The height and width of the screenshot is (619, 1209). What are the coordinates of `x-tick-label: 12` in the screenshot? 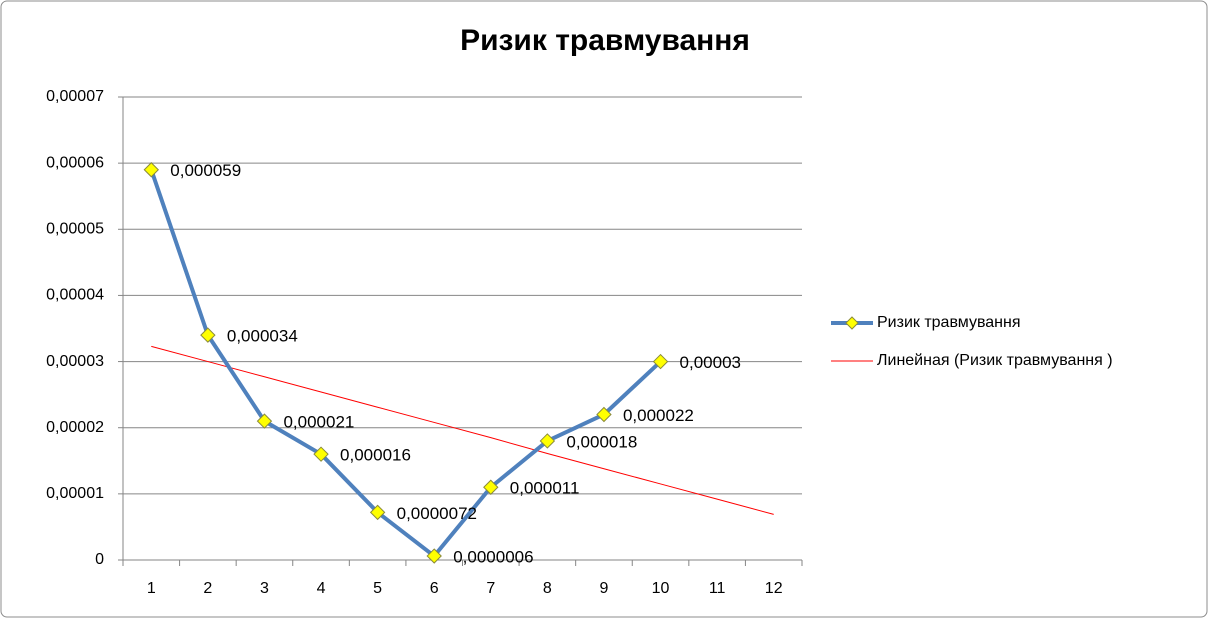 It's located at (774, 588).